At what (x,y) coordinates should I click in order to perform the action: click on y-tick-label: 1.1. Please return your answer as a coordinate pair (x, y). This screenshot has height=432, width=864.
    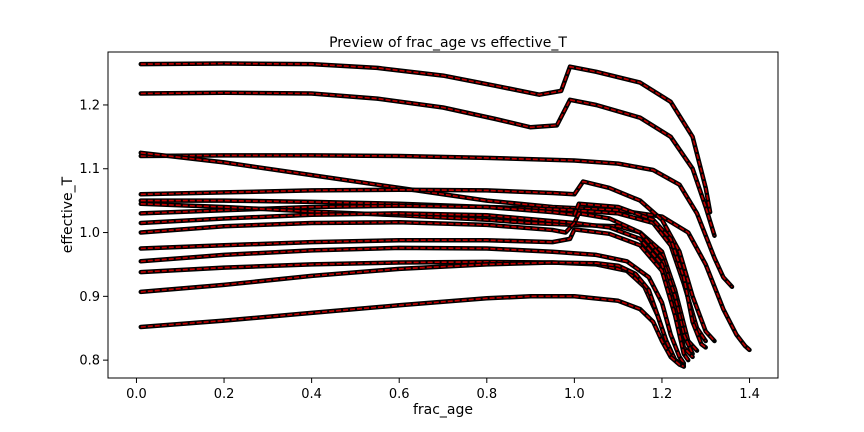
    Looking at the image, I should click on (89, 169).